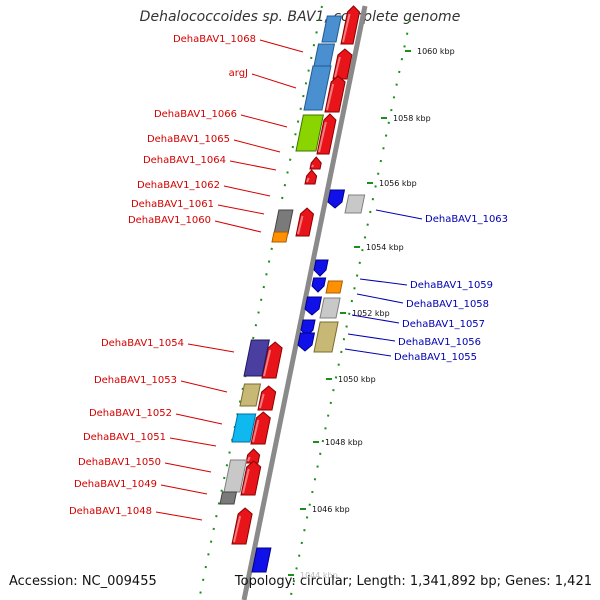  What do you see at coordinates (115, 484) in the screenshot?
I see `gene-label: DehaBAV1_1049` at bounding box center [115, 484].